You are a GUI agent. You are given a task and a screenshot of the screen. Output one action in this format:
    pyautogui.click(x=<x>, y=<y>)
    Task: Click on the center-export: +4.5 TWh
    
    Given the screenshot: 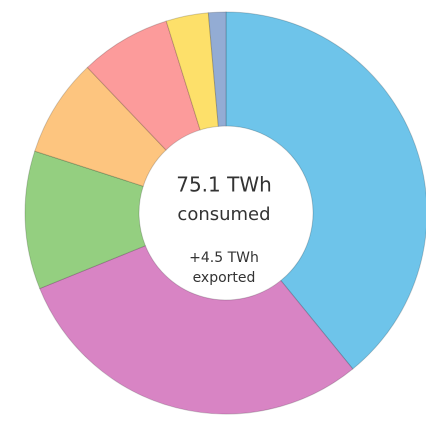 What is the action you would take?
    pyautogui.click(x=224, y=258)
    